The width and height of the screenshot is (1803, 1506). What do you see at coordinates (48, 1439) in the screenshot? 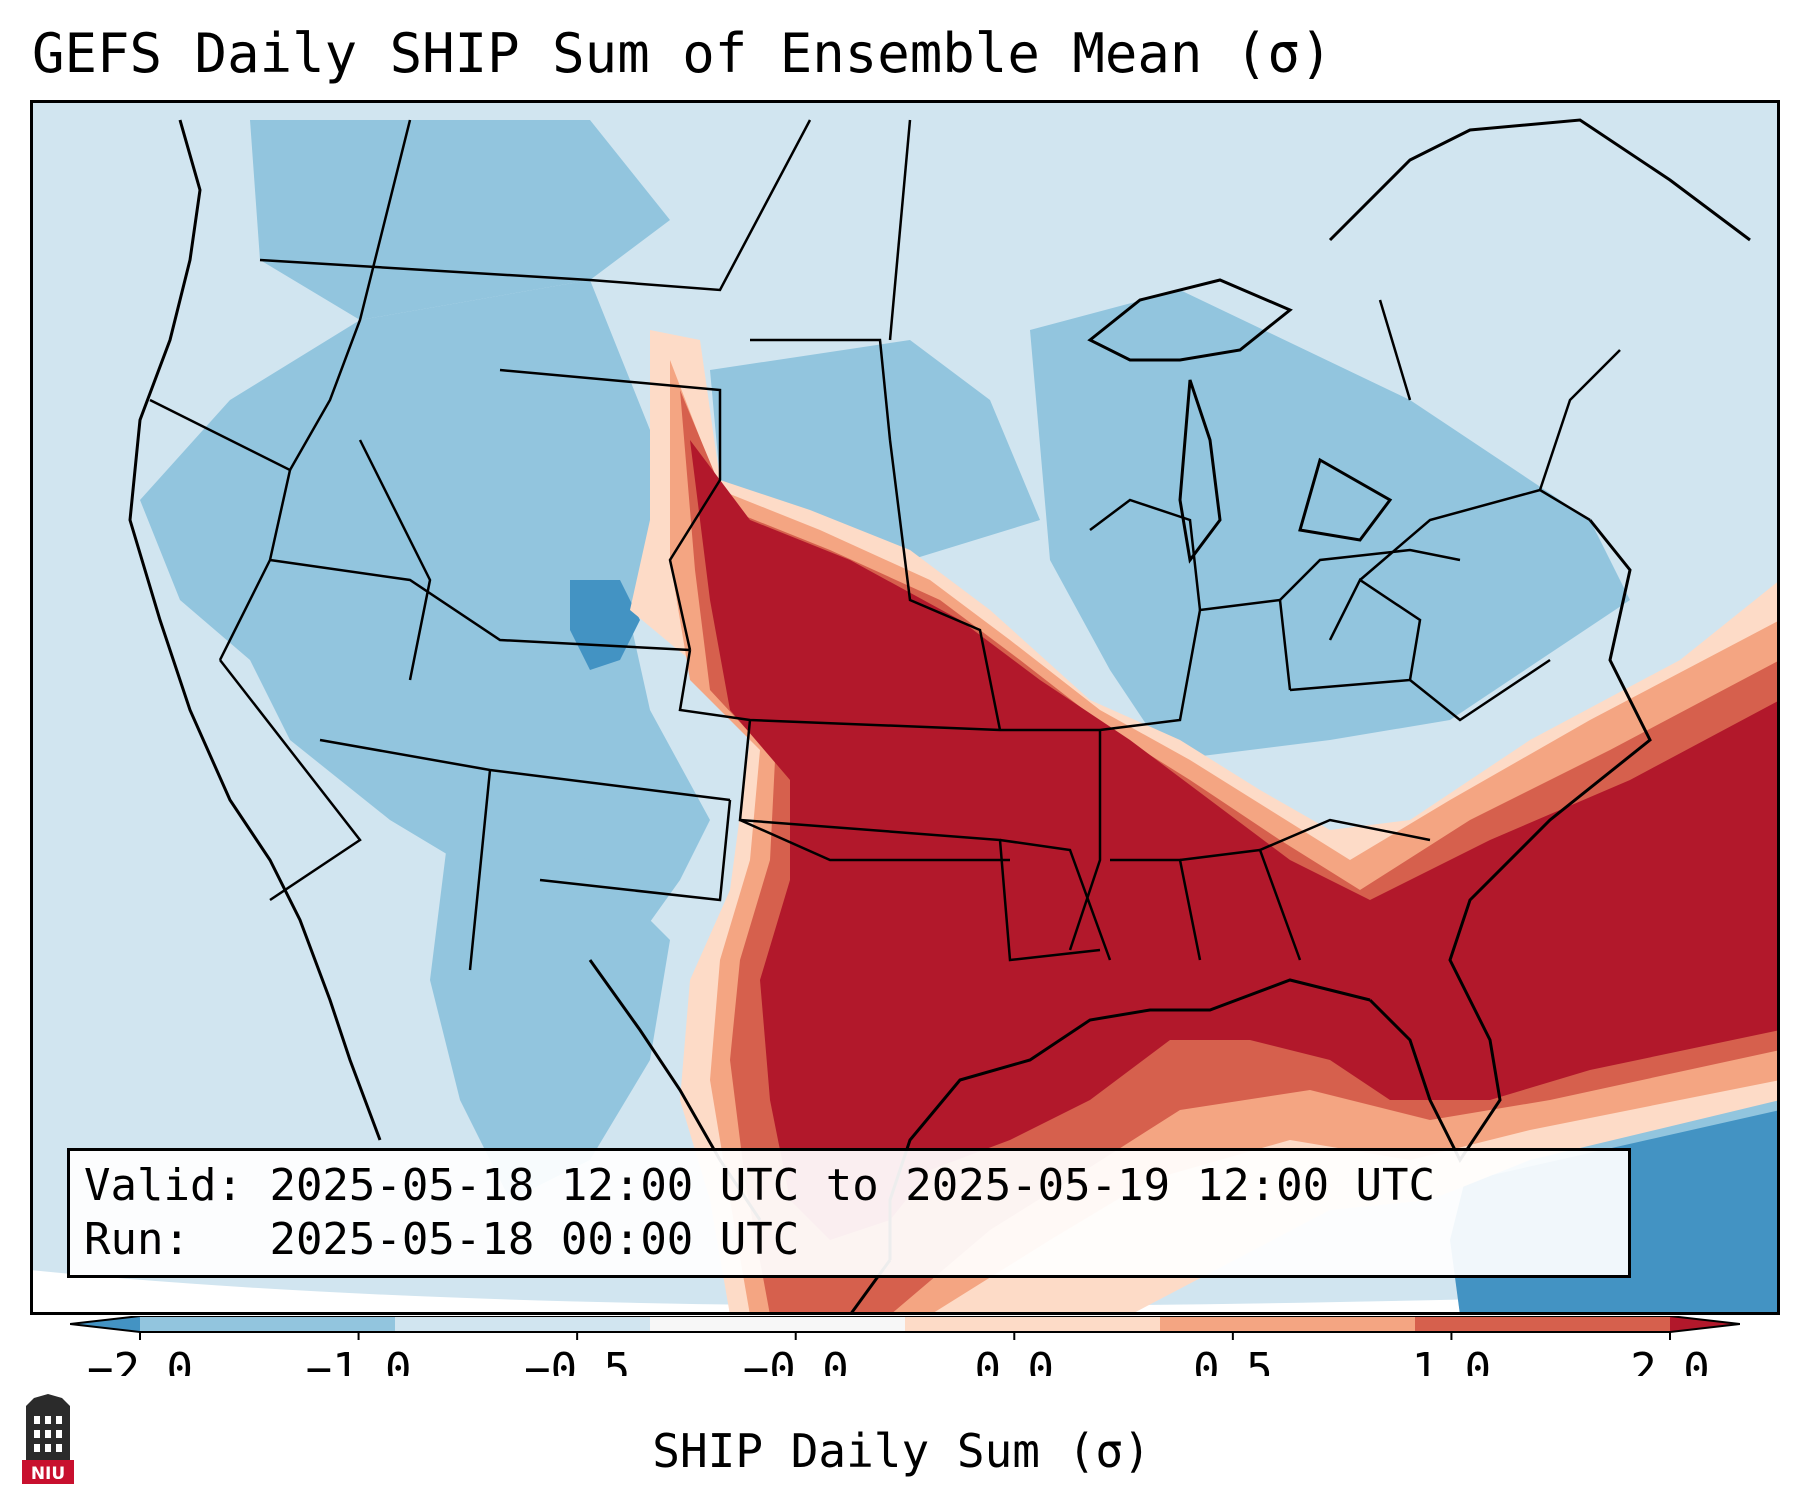
I see `niu-logo: NIU` at bounding box center [48, 1439].